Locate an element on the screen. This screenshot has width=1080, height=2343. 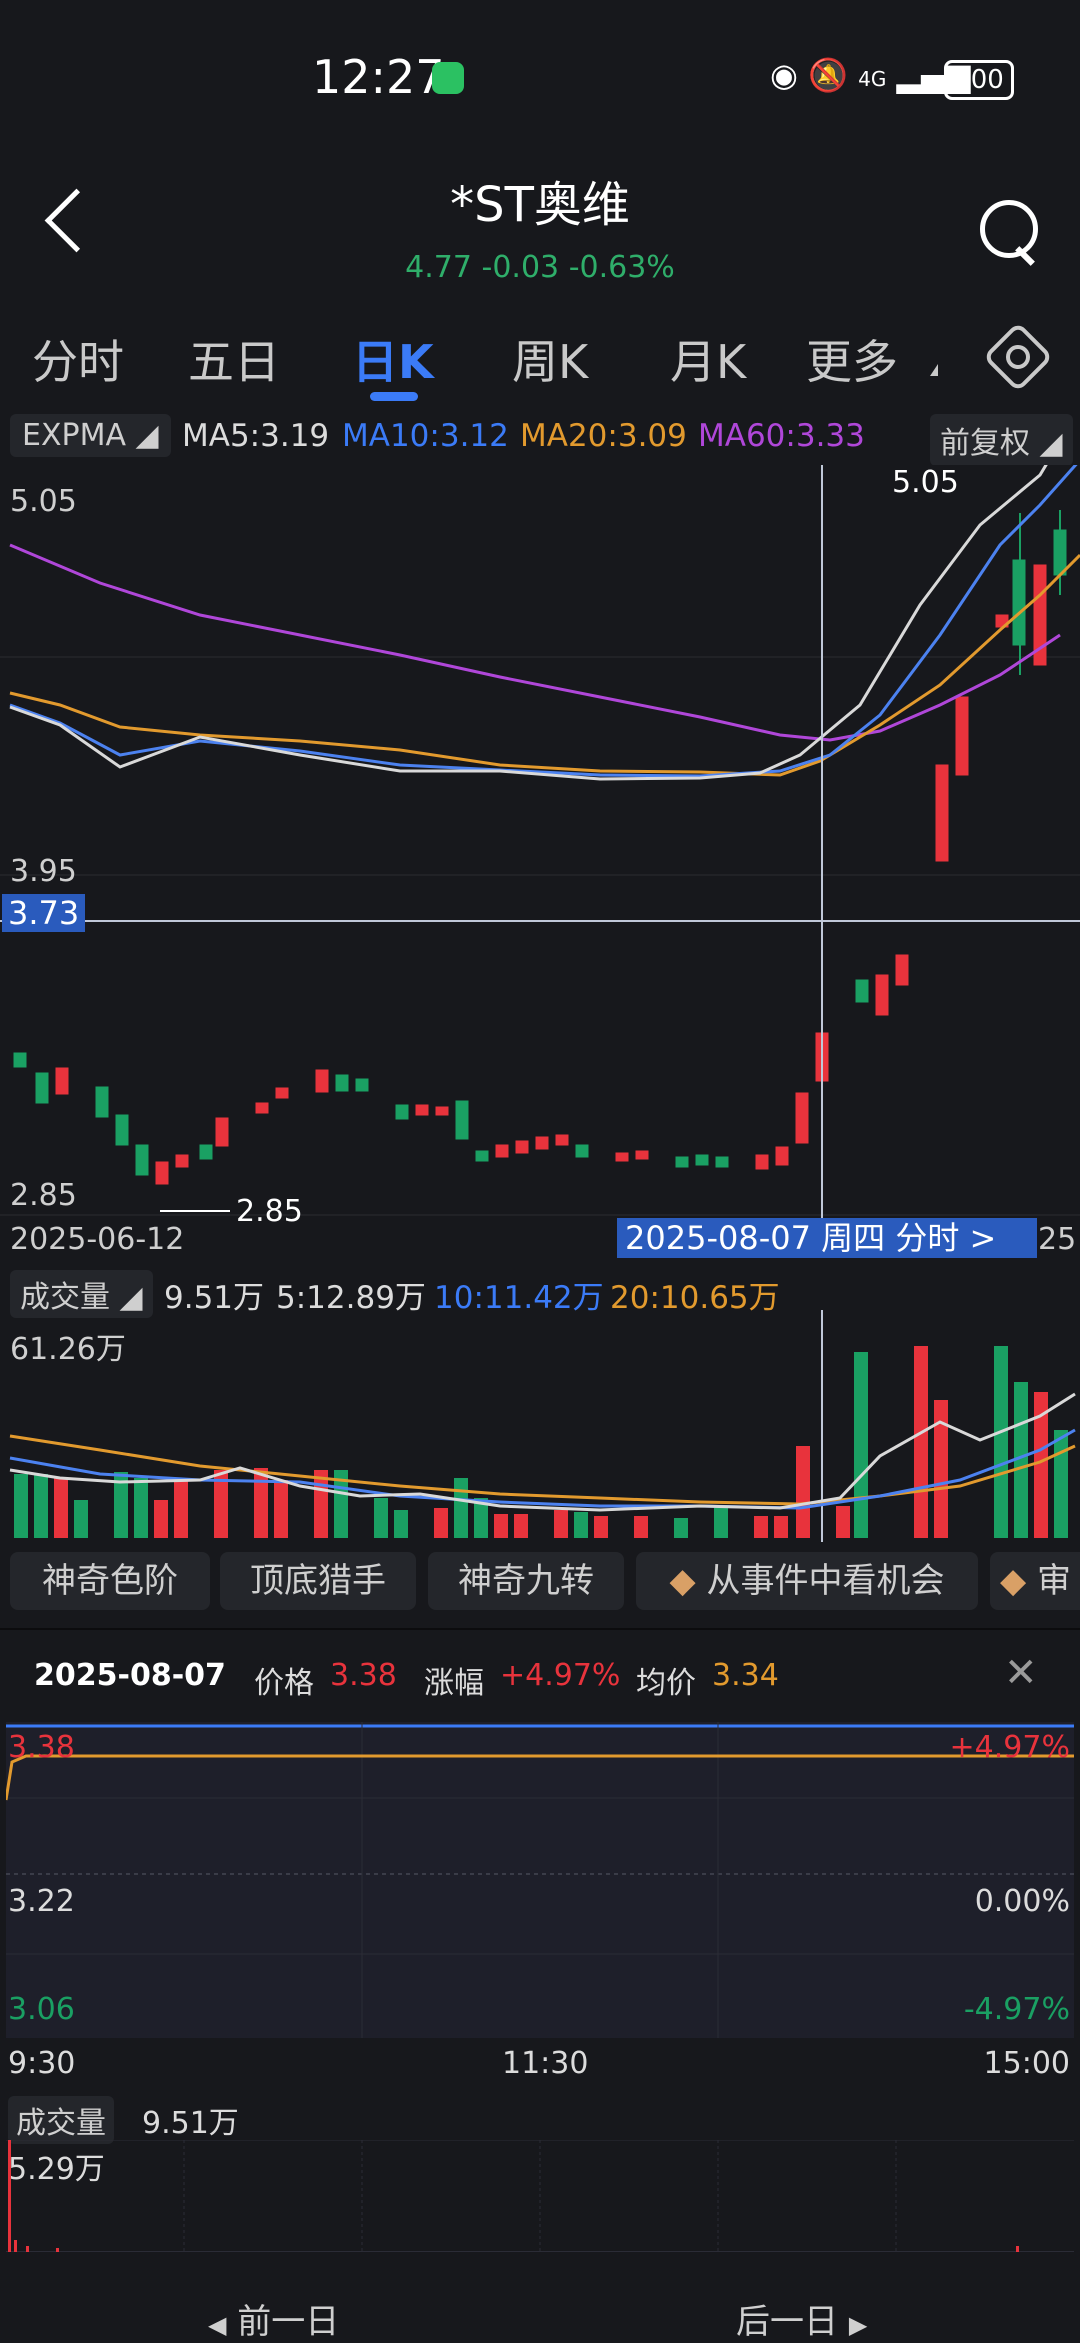
indicator-type-label: EXPMA is located at coordinates (74, 435).